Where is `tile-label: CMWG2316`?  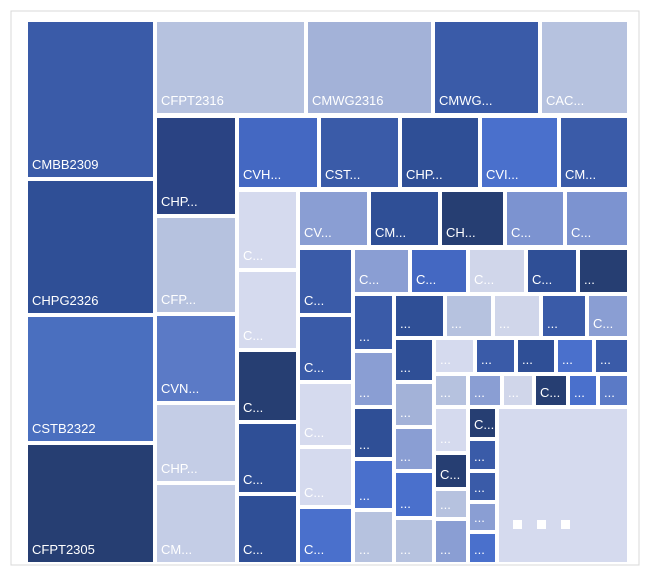 tile-label: CMWG2316 is located at coordinates (348, 100).